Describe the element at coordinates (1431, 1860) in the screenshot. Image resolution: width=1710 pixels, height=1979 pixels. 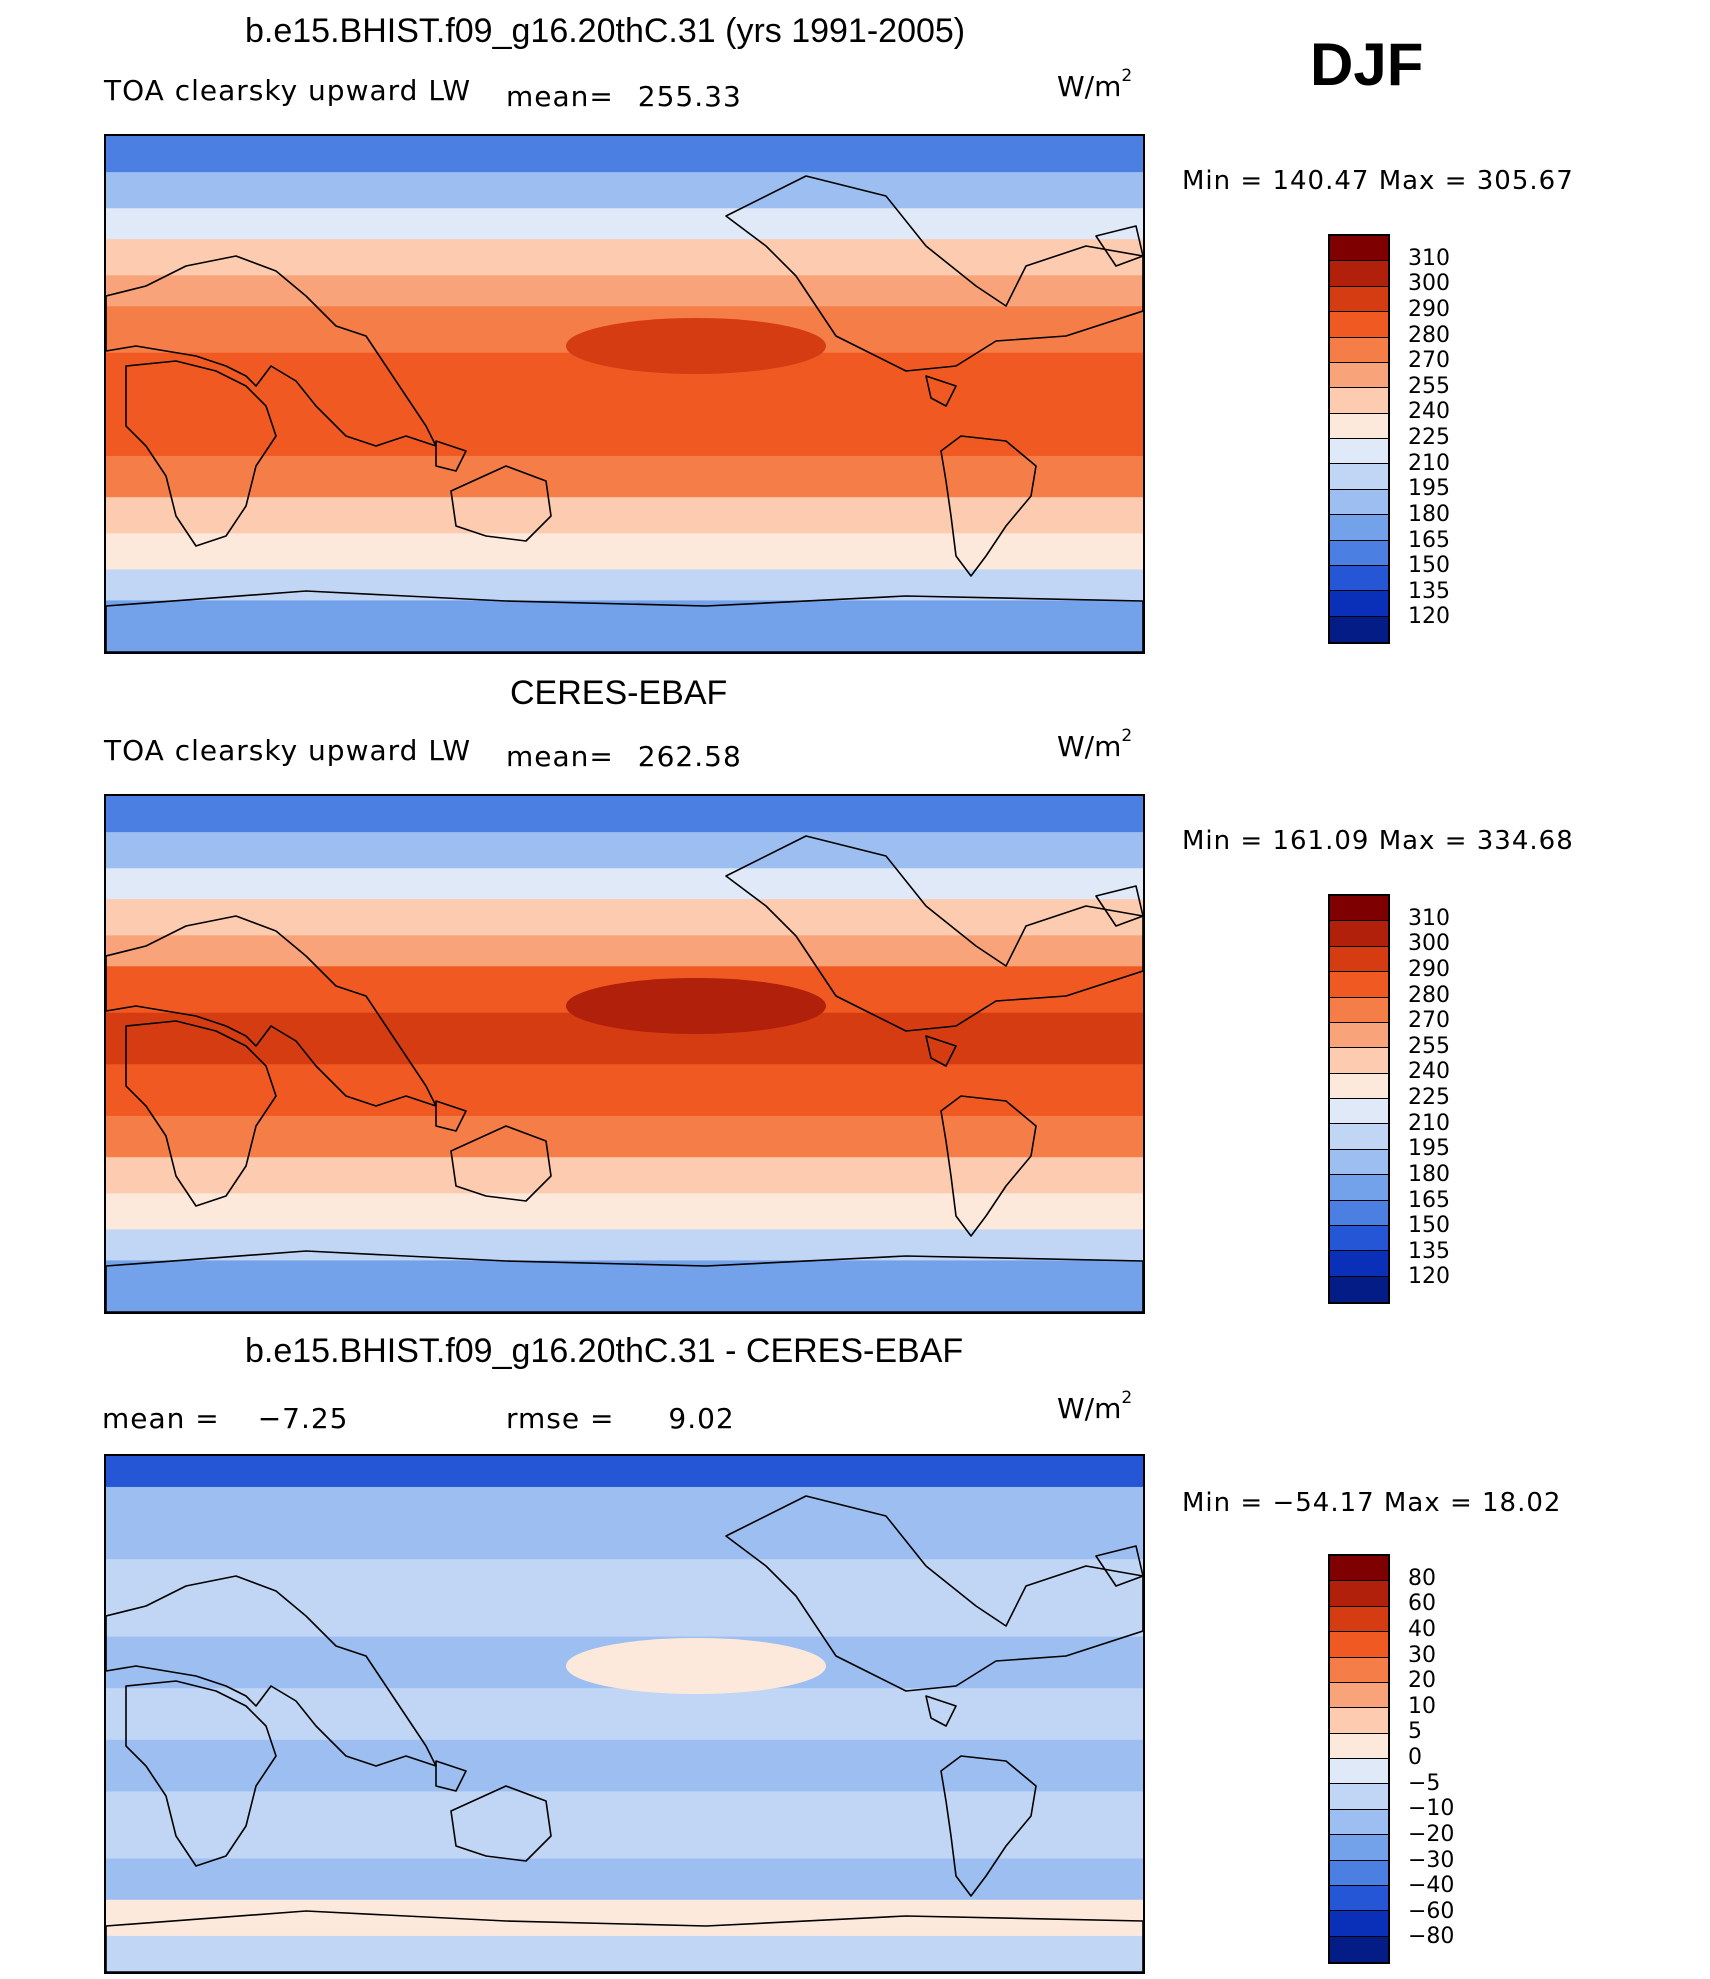
I see `colorbar-tick-label: −30` at that location.